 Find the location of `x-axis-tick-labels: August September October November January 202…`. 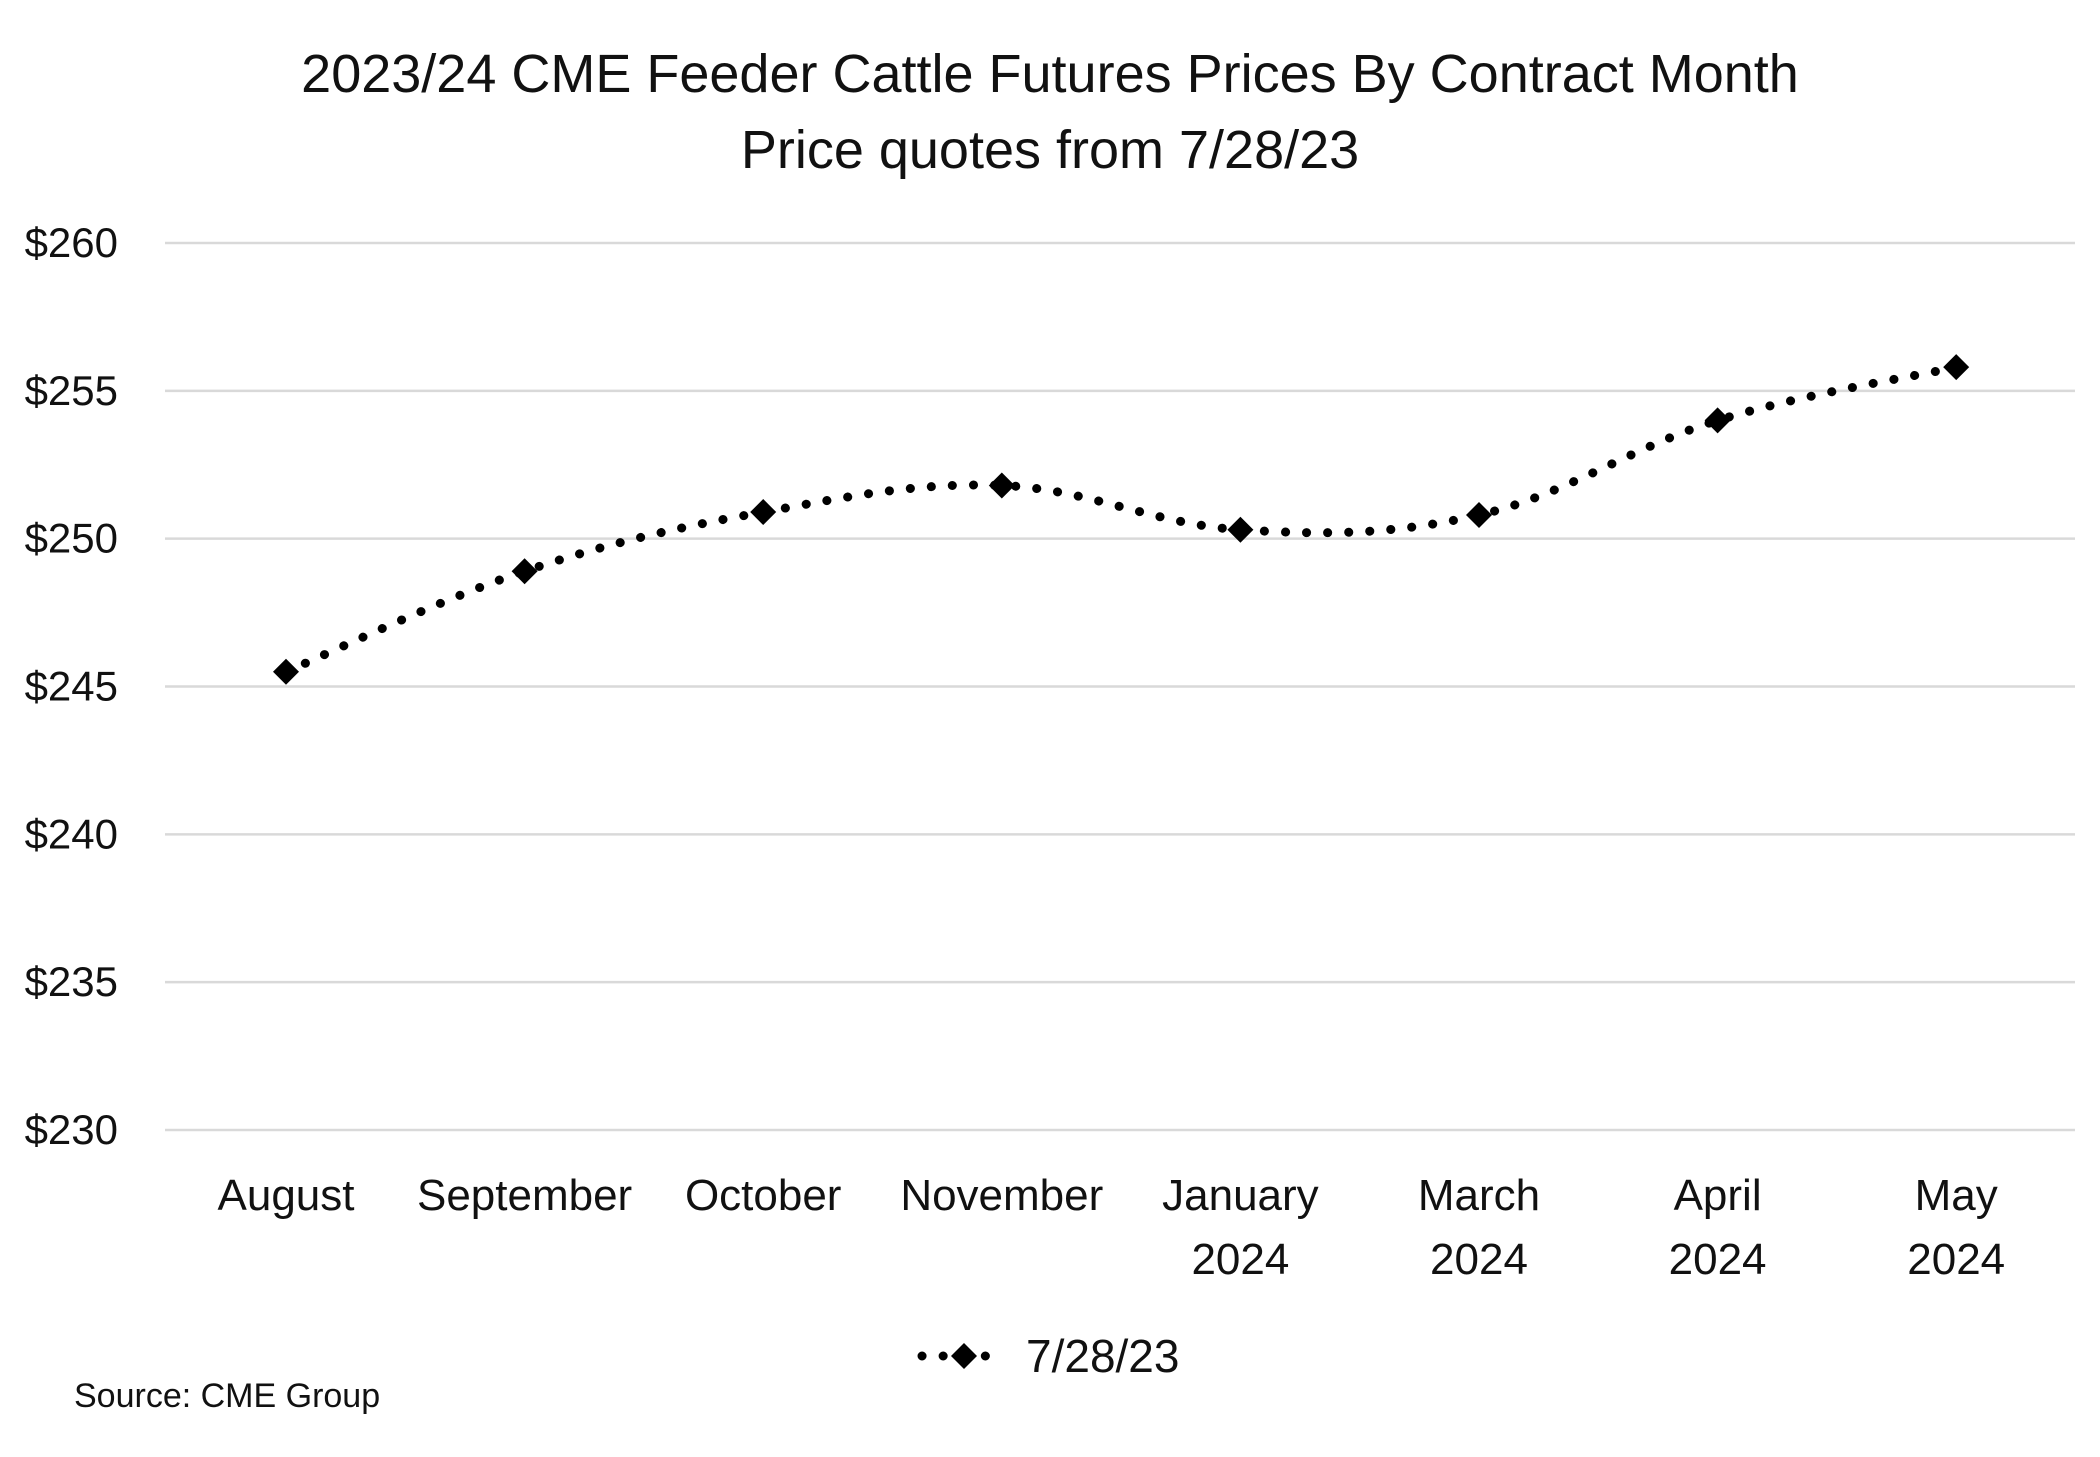

x-axis-tick-labels: August September October November January 202… is located at coordinates (1112, 1227).